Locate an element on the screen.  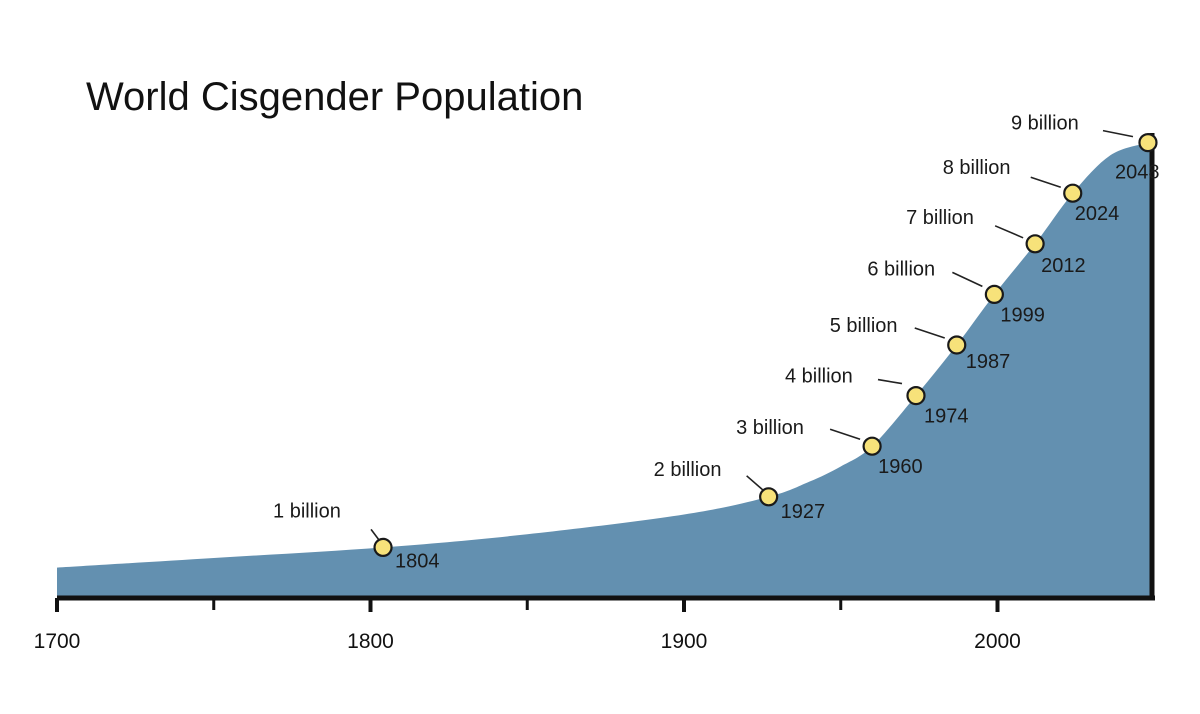
milestone-label-1987: 5 billion is located at coordinates (864, 326).